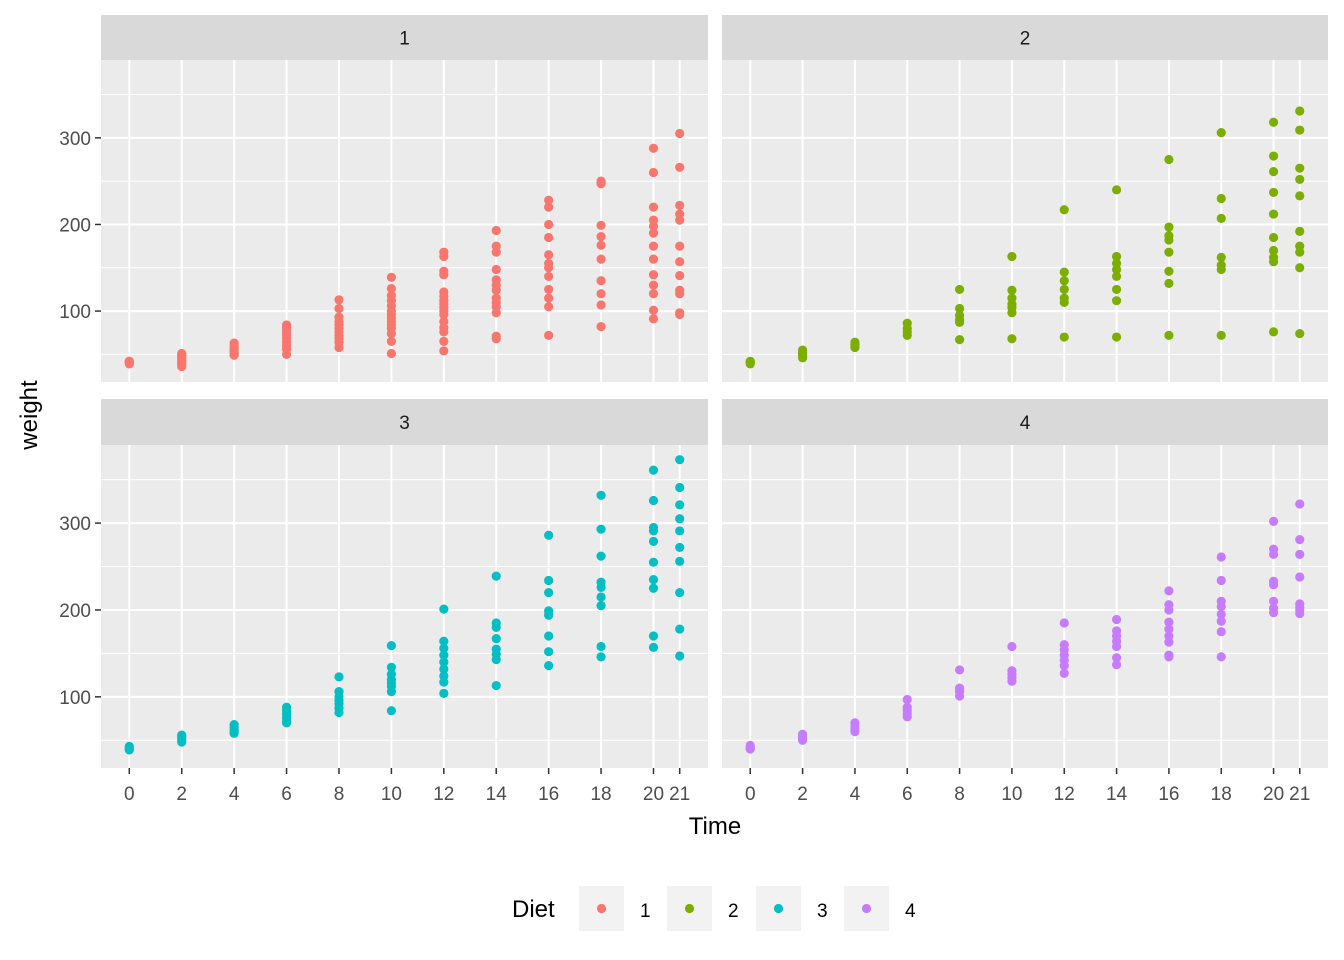 This screenshot has width=1344, height=960. I want to click on x-tick-label: 10, so click(391, 794).